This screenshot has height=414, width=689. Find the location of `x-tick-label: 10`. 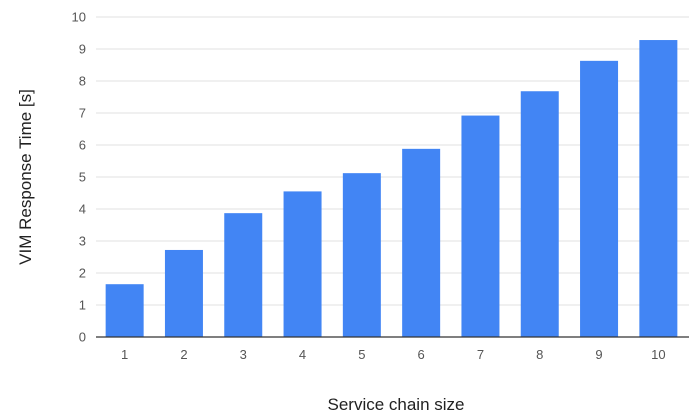

x-tick-label: 10 is located at coordinates (658, 354).